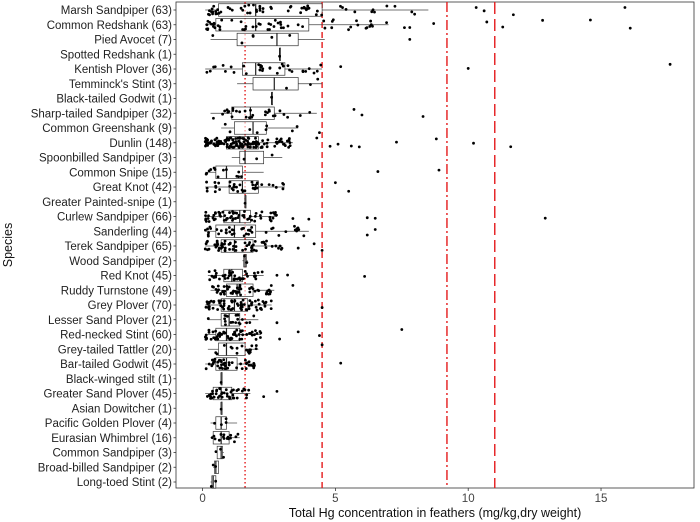 This screenshot has width=700, height=522. What do you see at coordinates (116, 55) in the screenshot?
I see `species-label: Spotted Redshank (1)` at bounding box center [116, 55].